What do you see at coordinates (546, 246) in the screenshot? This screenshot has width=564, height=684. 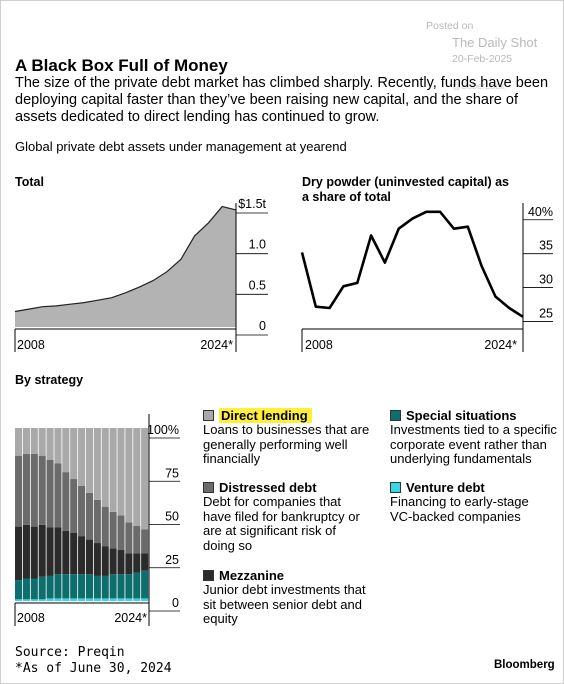 I see `dry-y-tick-label: 35` at bounding box center [546, 246].